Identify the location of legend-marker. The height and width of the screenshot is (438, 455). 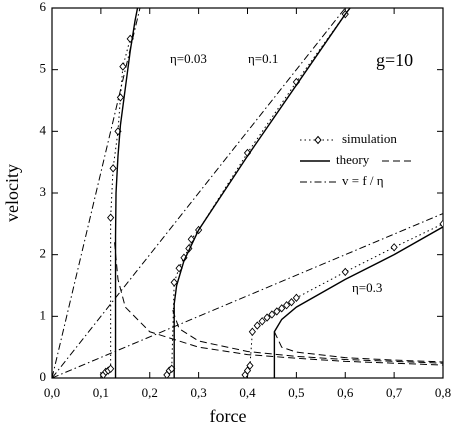
(318, 140).